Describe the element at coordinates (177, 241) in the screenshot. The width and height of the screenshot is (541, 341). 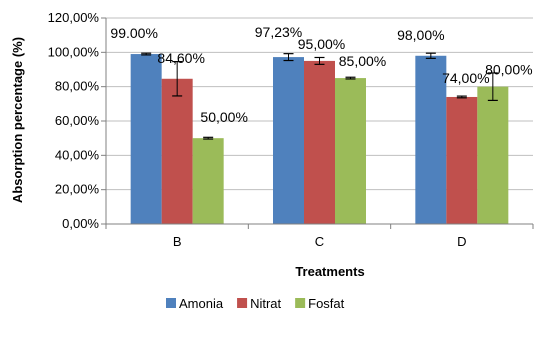
I see `x-tick-label: B` at that location.